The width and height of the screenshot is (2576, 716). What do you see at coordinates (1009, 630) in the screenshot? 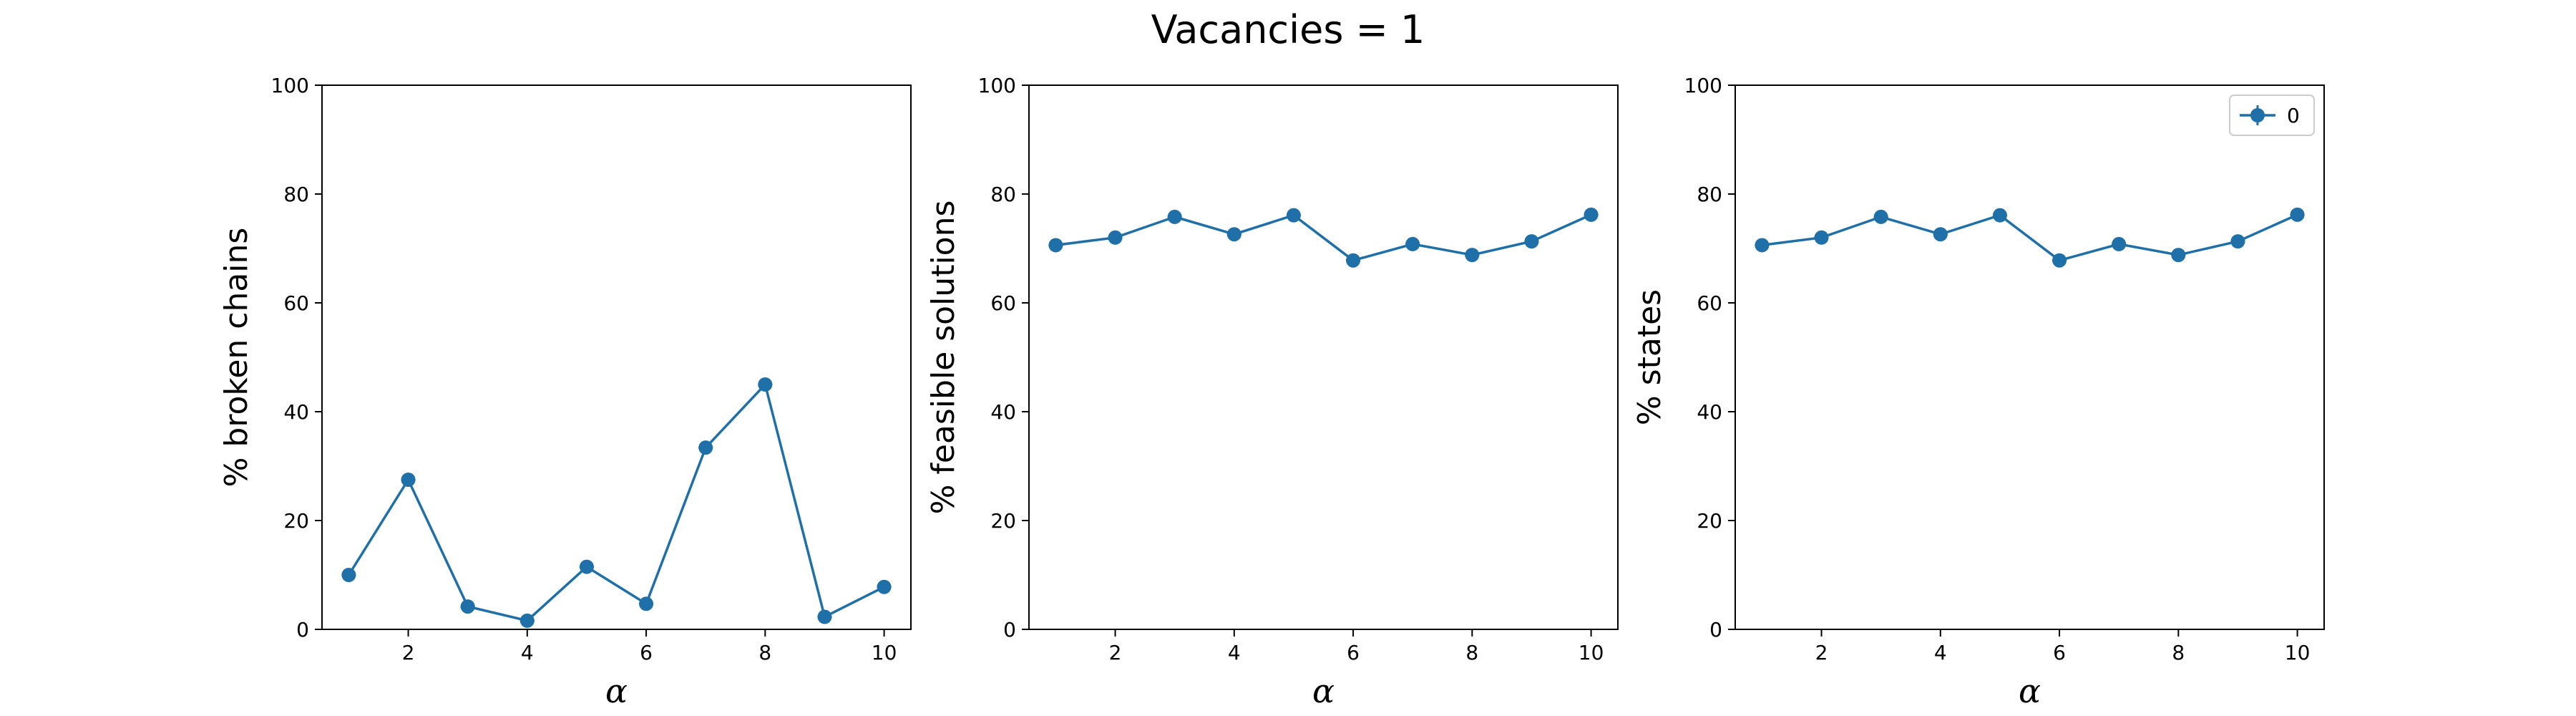
I see `chart2-y-tick-label: 0` at bounding box center [1009, 630].